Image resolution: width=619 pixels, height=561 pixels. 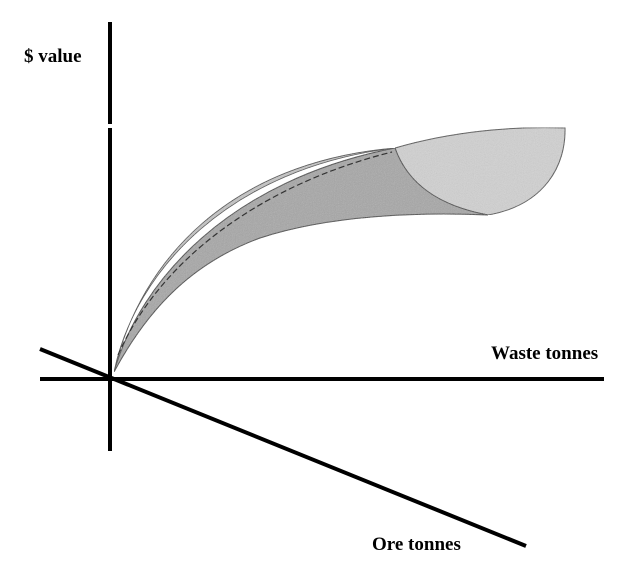 What do you see at coordinates (545, 353) in the screenshot?
I see `waste-axis-label: Waste tonnes` at bounding box center [545, 353].